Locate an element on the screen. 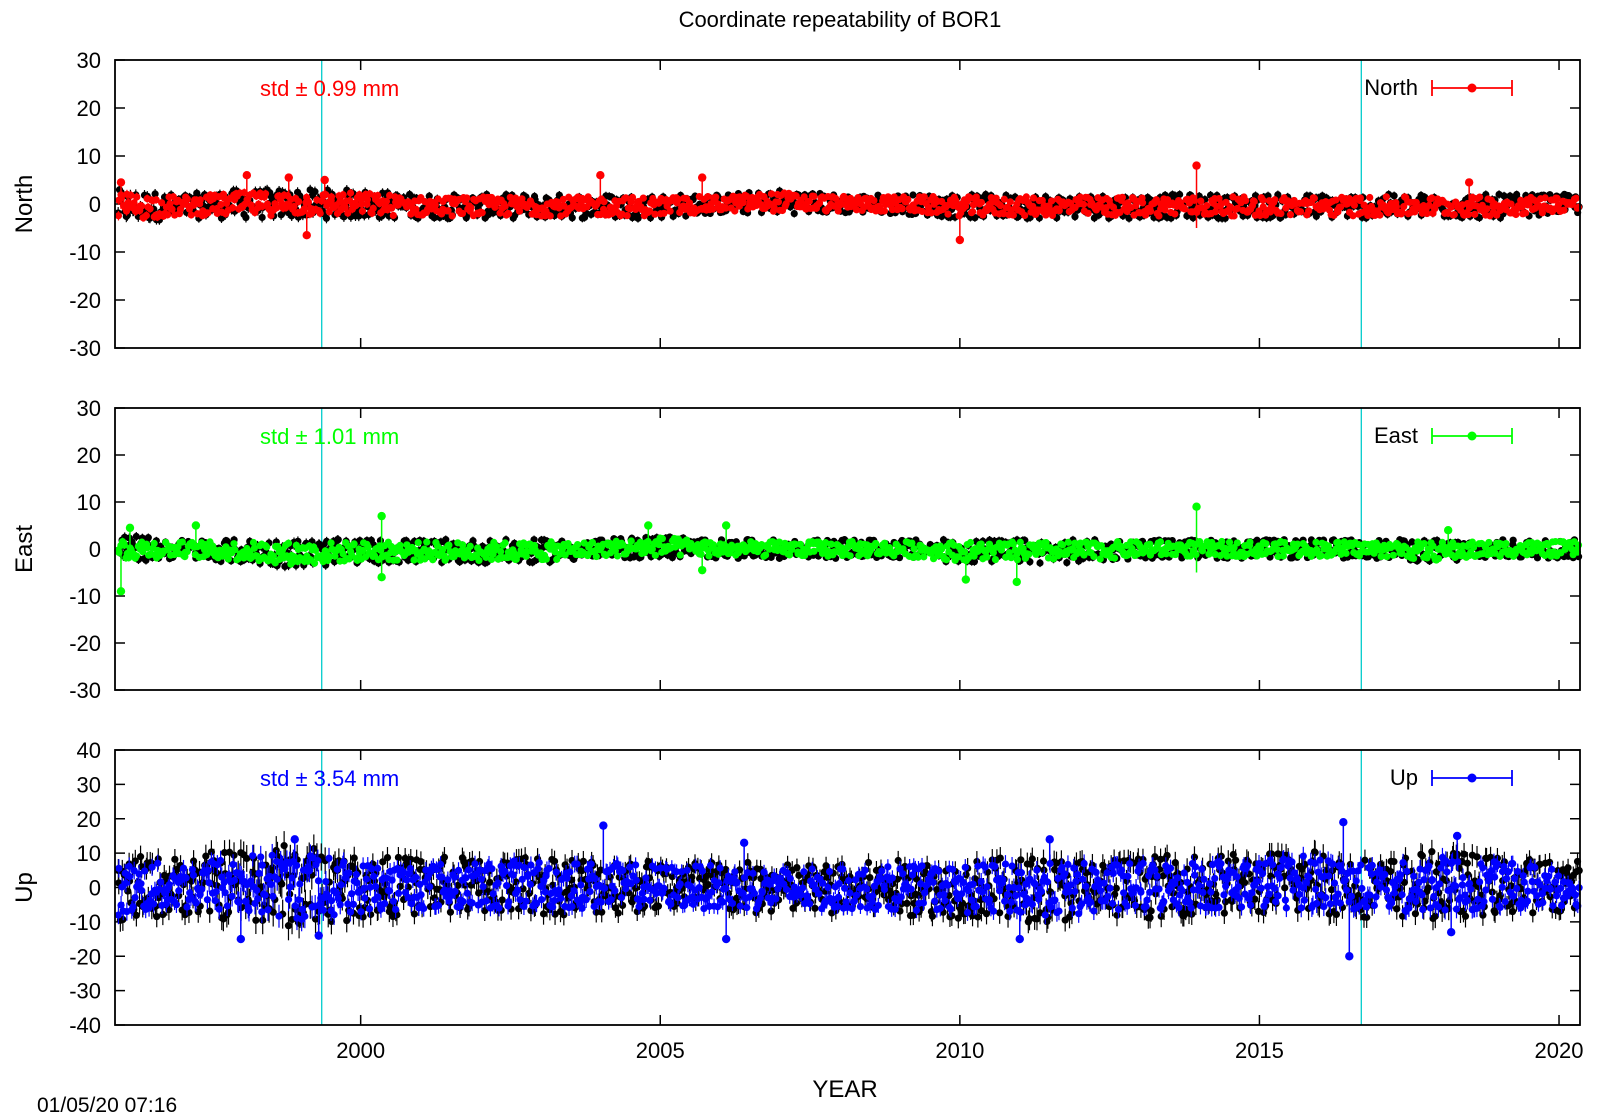 This screenshot has height=1120, width=1600. y-tick-label: 30 is located at coordinates (89, 60).